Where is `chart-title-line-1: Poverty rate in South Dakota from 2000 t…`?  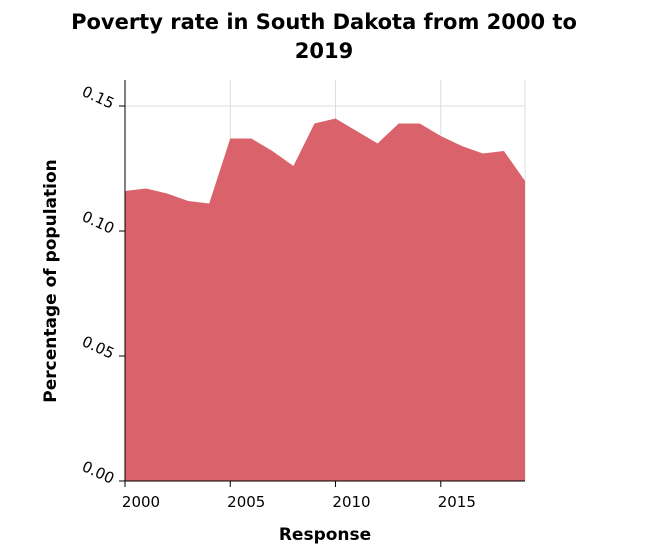 chart-title-line-1: Poverty rate in South Dakota from 2000 t… is located at coordinates (324, 22).